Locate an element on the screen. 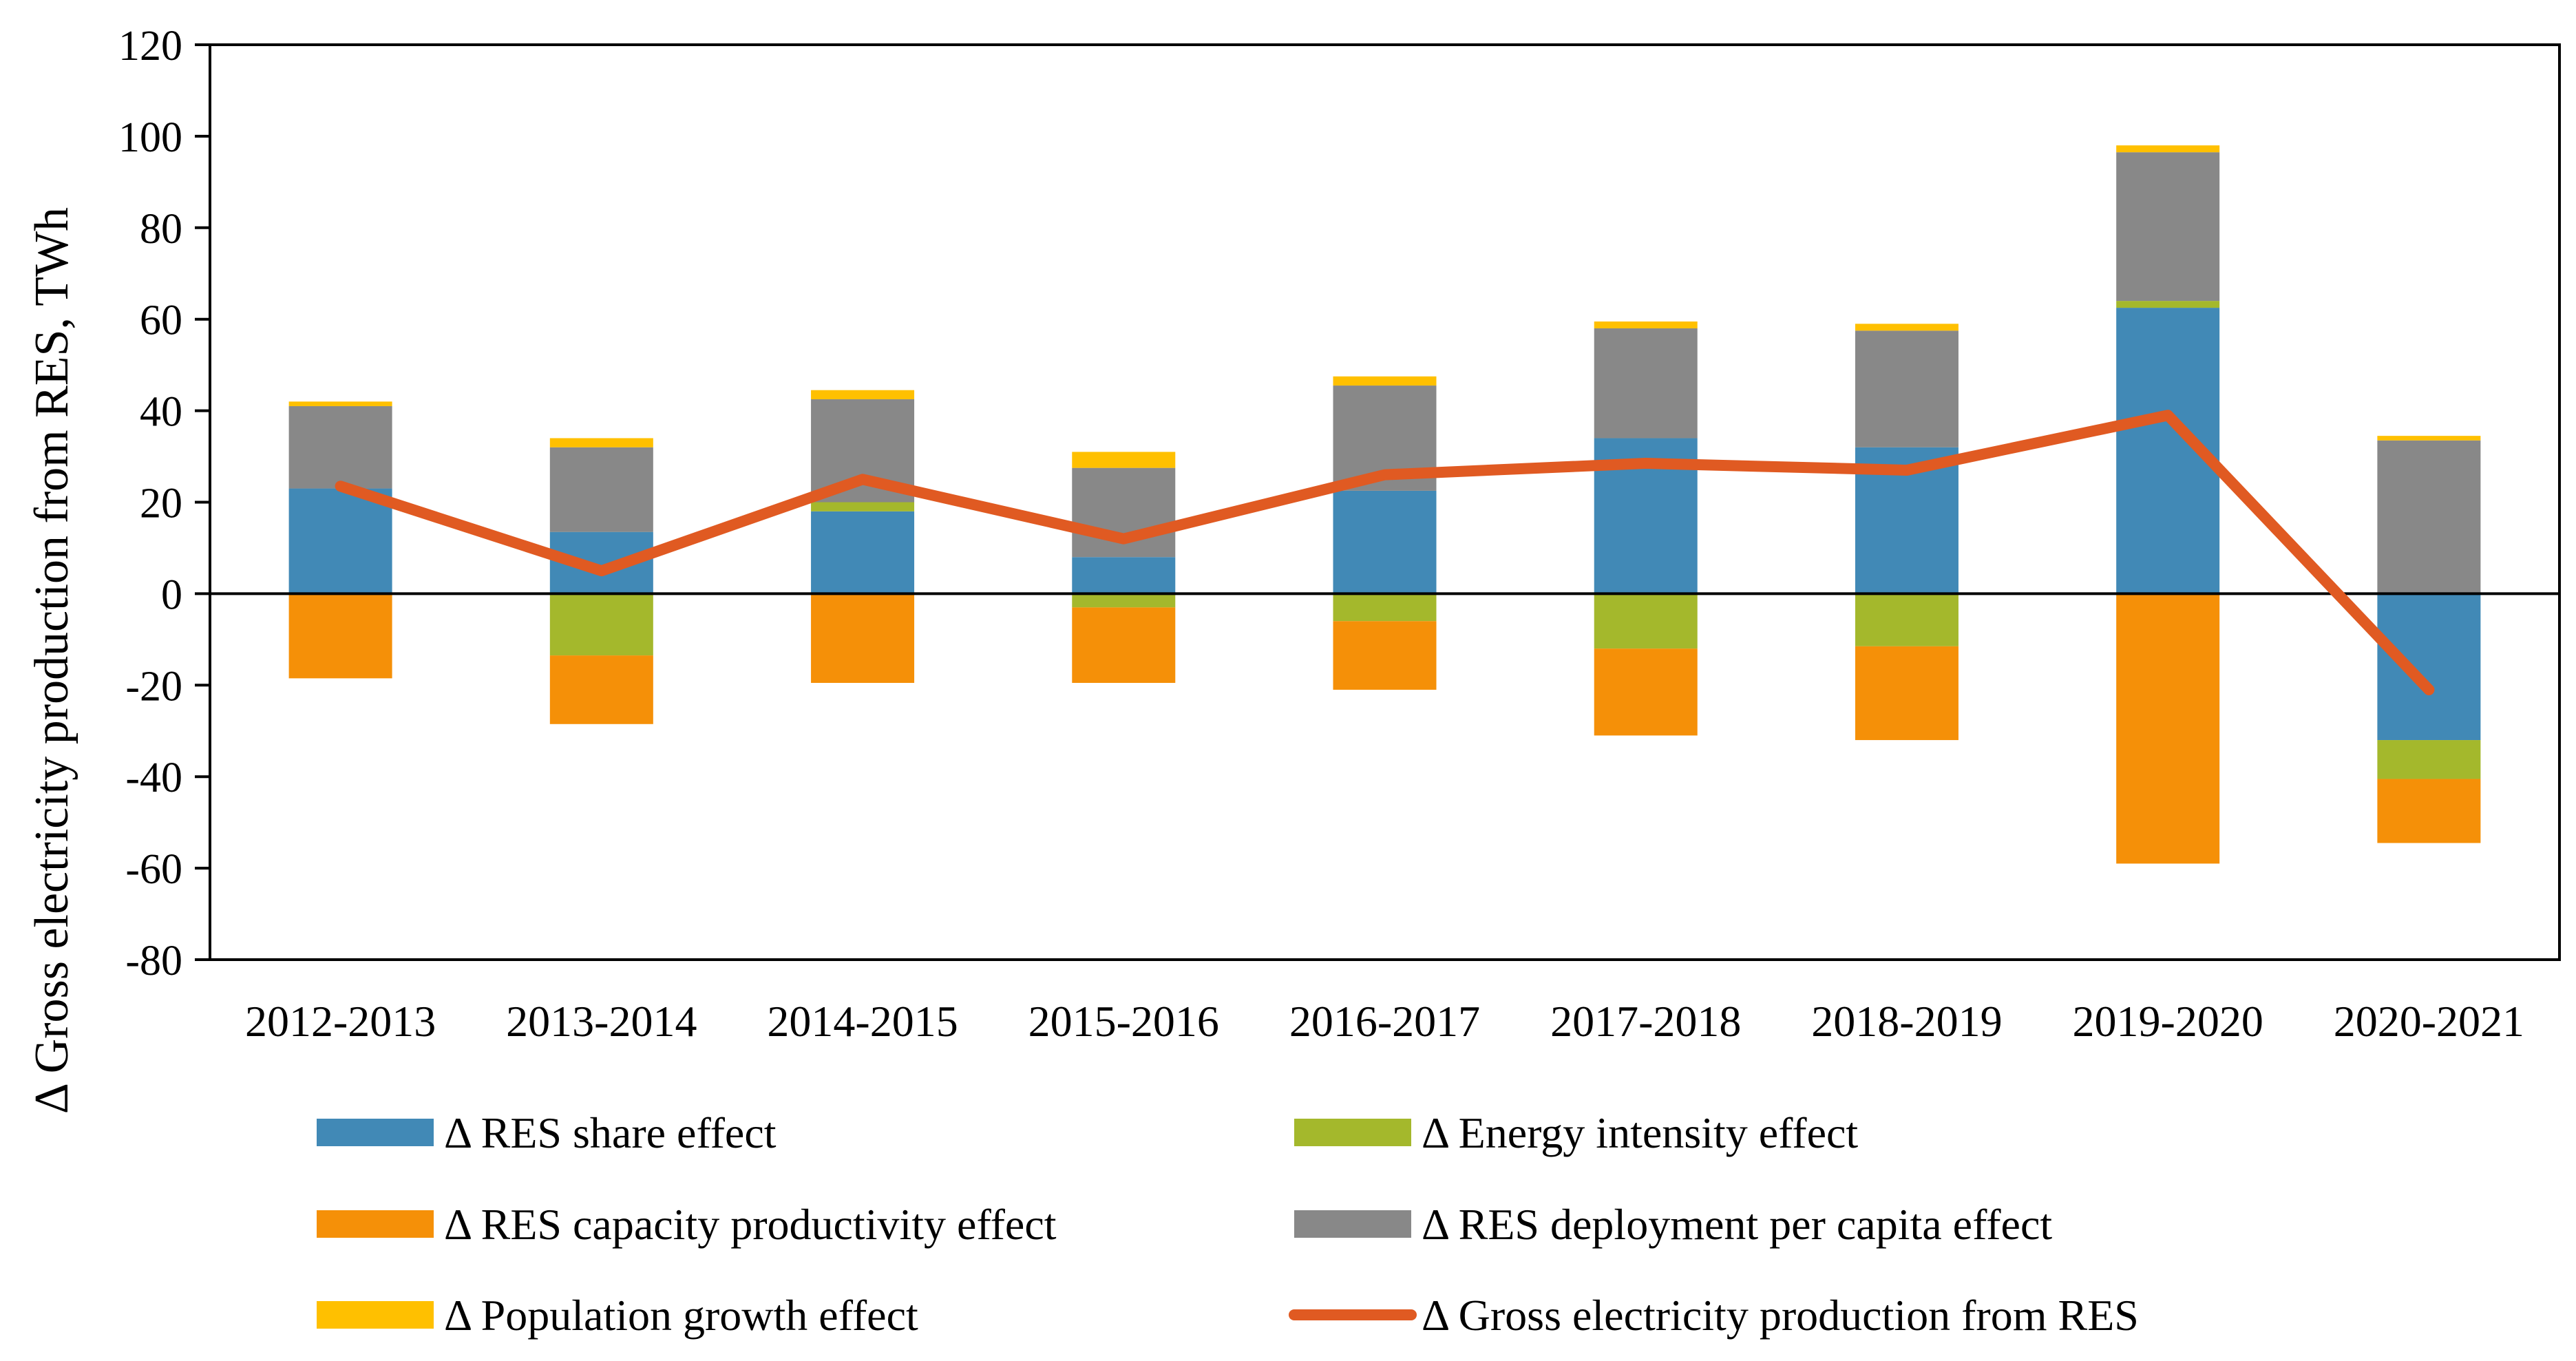  x-tick-label: 2016-2017 is located at coordinates (1385, 1021).